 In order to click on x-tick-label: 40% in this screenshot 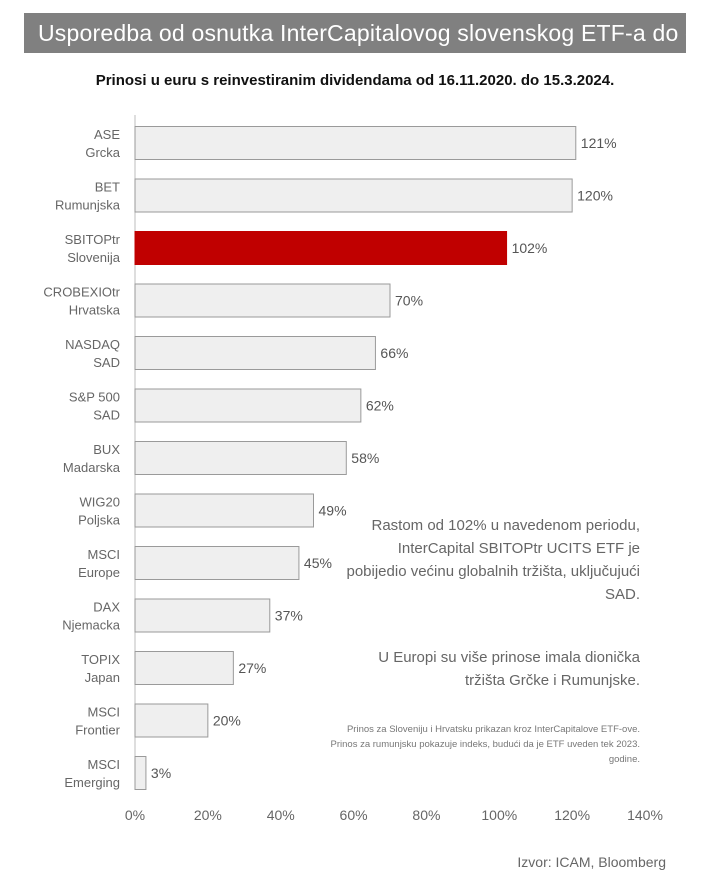, I will do `click(281, 815)`.